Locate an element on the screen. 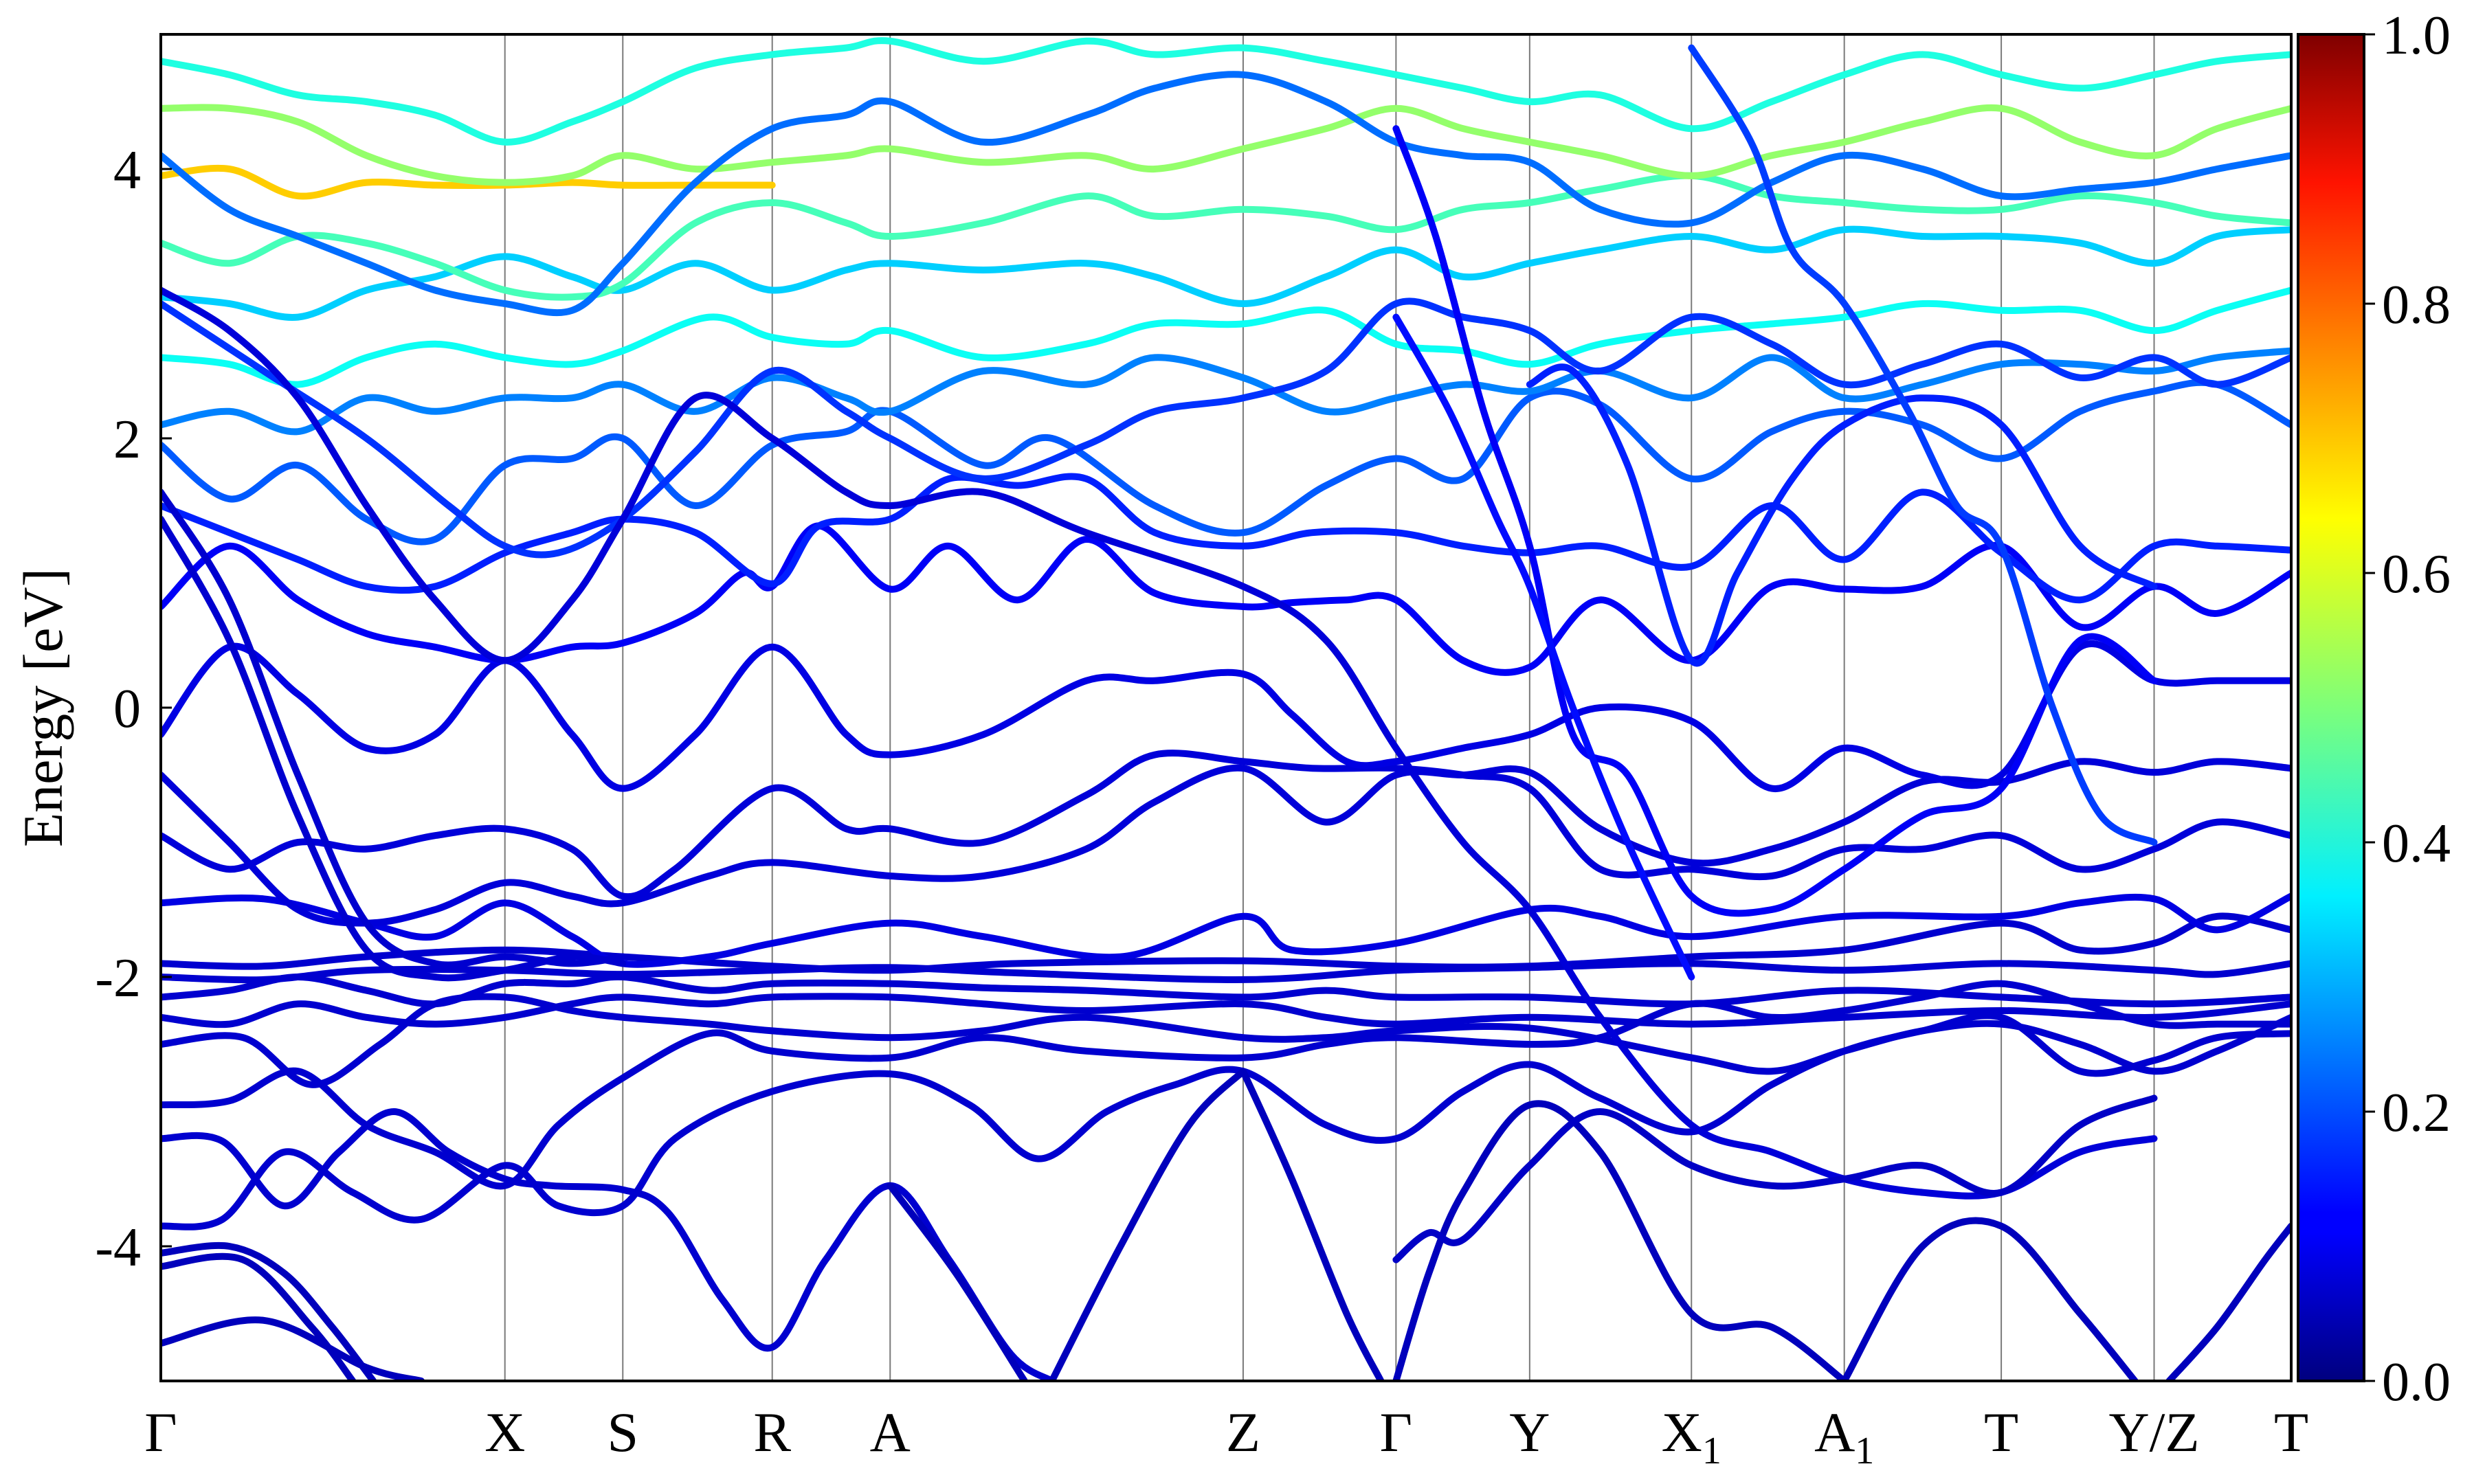 The height and width of the screenshot is (1484, 2474). y-tick-label: -2 is located at coordinates (118, 978).